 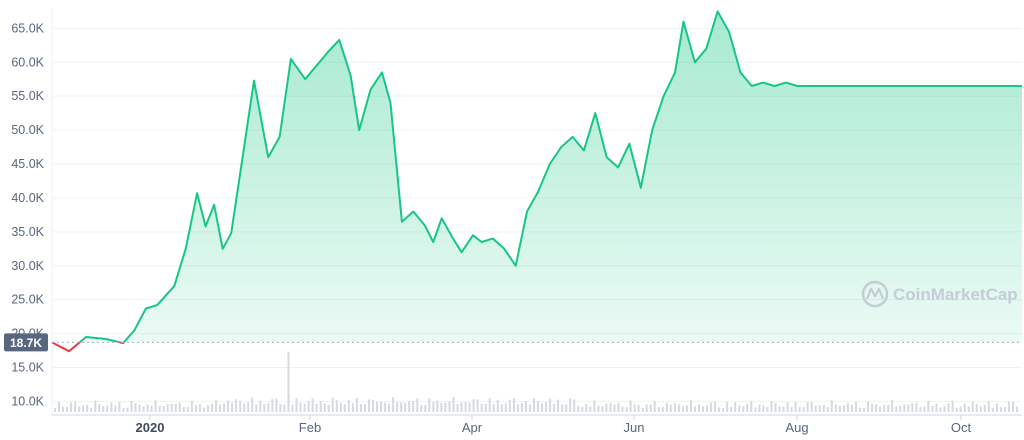 What do you see at coordinates (27, 401) in the screenshot?
I see `y-tick-label: 10.0K` at bounding box center [27, 401].